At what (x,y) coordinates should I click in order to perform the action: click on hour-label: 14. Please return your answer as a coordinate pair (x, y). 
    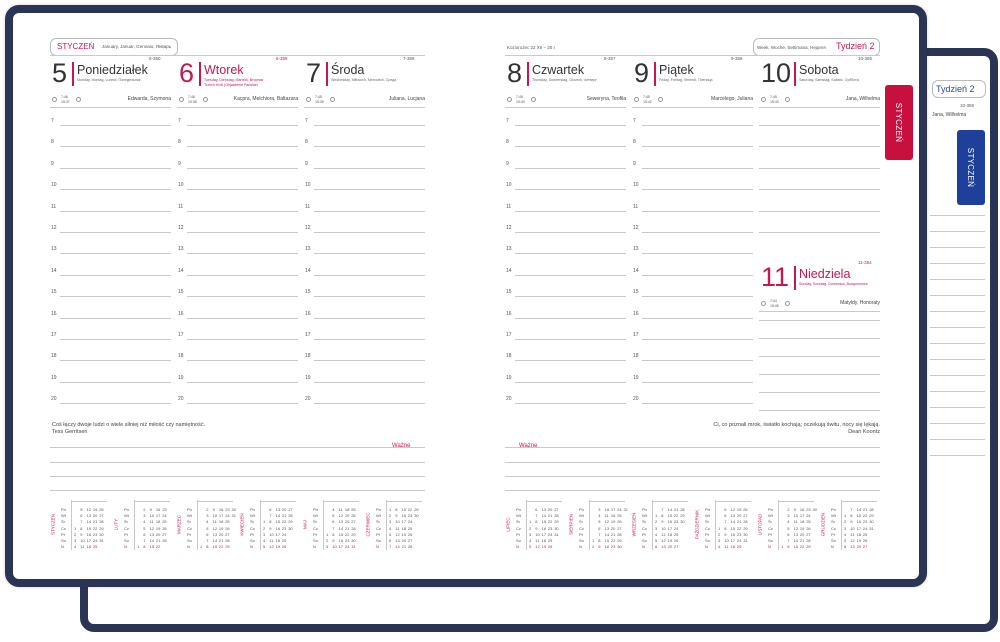
    Looking at the image, I should click on (181, 270).